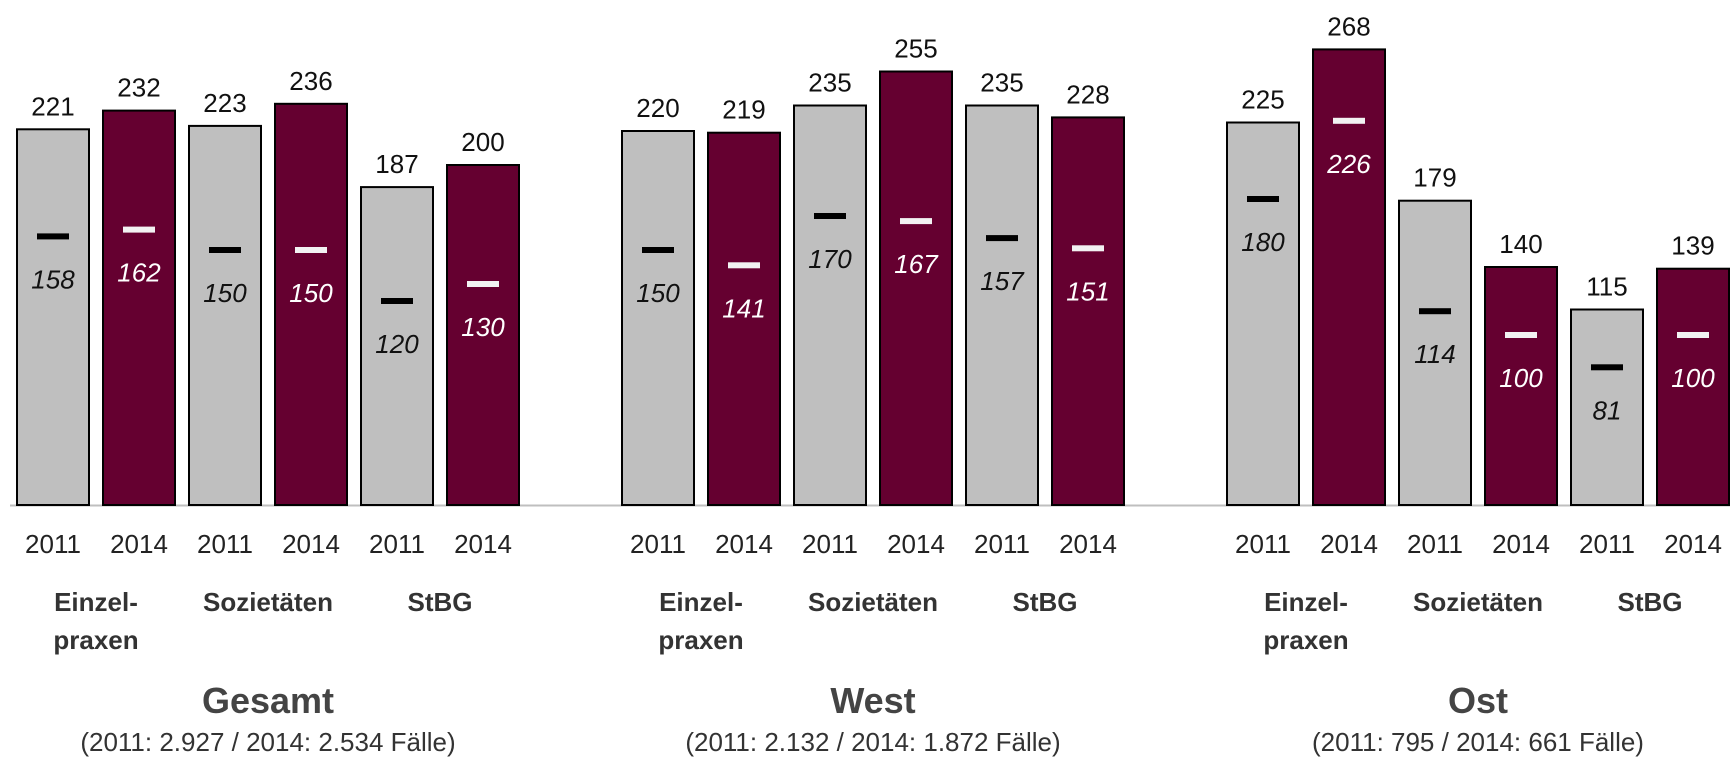 Image resolution: width=1730 pixels, height=759 pixels. What do you see at coordinates (873, 325) in the screenshot?
I see `bar-group: 235 170 2011 255 167 2014 Sozietäten` at bounding box center [873, 325].